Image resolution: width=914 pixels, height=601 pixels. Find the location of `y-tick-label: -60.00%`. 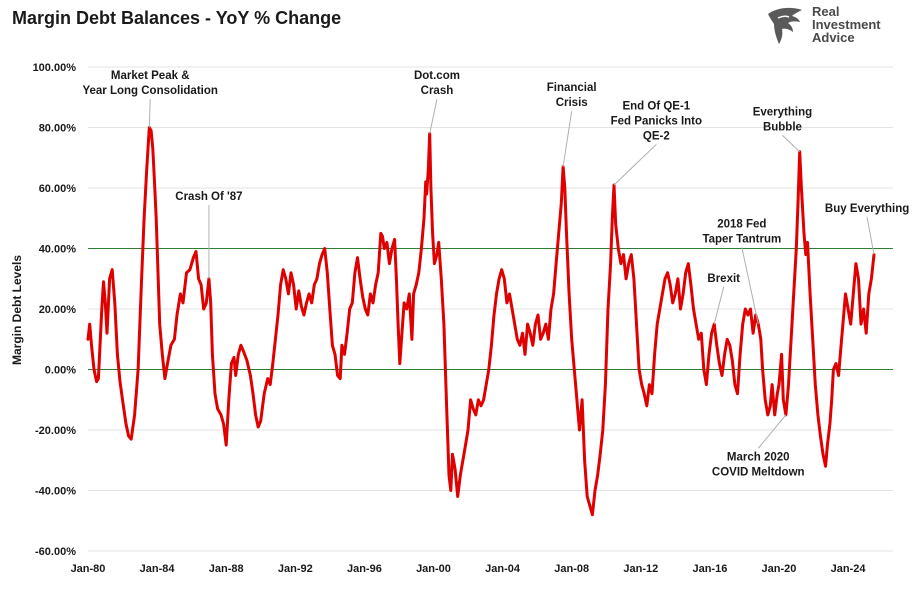

y-tick-label: -60.00% is located at coordinates (55, 552).